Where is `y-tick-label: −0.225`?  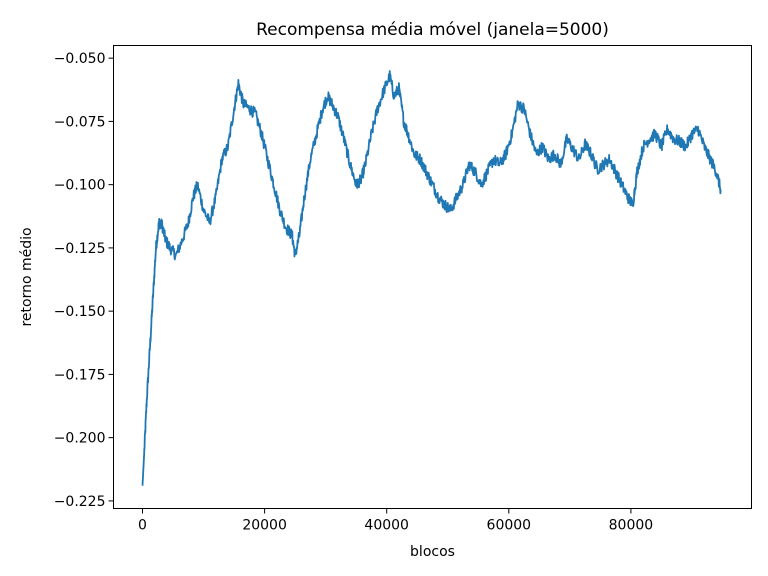
y-tick-label: −0.225 is located at coordinates (80, 502).